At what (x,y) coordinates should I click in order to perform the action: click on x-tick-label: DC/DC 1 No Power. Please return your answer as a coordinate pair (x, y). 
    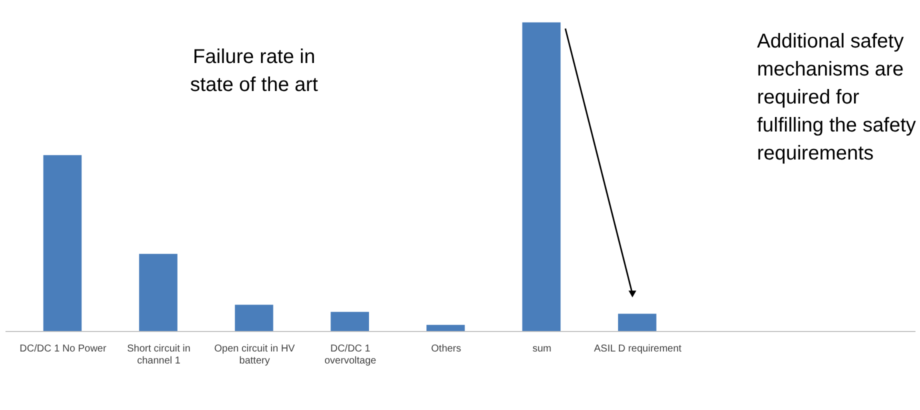
    Looking at the image, I should click on (63, 349).